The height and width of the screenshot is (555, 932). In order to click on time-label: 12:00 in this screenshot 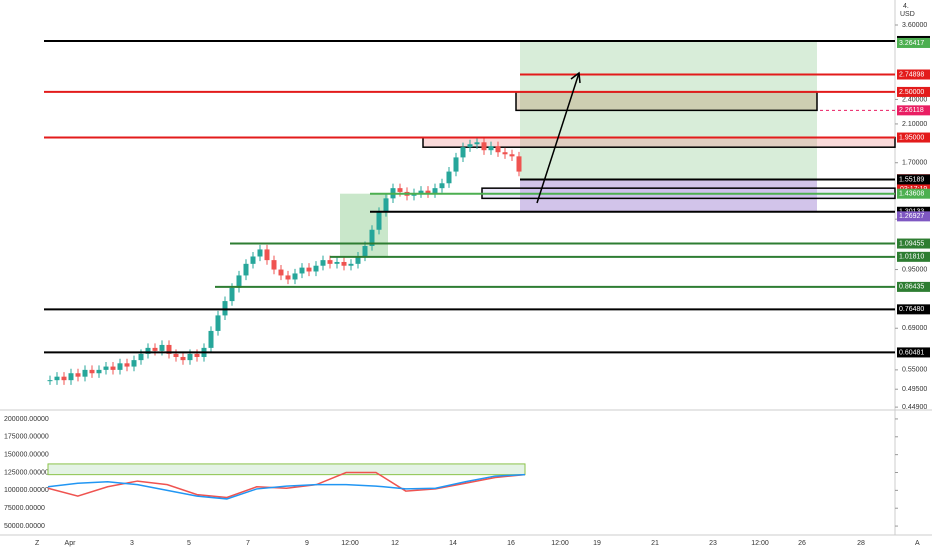, I will do `click(350, 543)`.